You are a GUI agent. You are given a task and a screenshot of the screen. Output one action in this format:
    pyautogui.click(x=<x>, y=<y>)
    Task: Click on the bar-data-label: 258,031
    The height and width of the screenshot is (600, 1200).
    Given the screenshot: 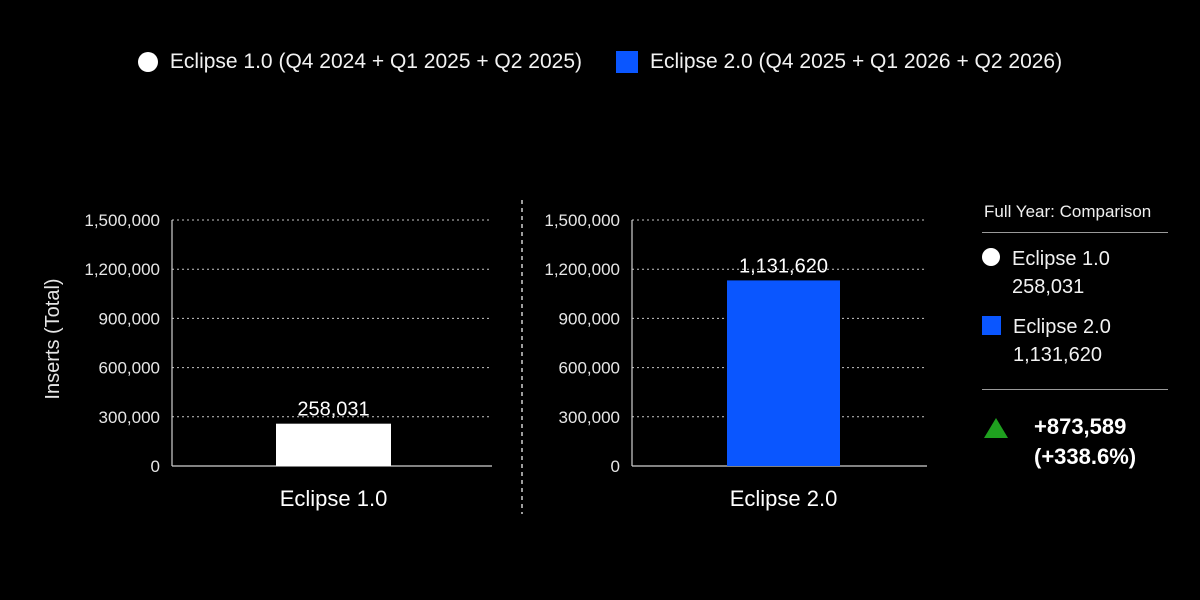 What is the action you would take?
    pyautogui.click(x=333, y=410)
    